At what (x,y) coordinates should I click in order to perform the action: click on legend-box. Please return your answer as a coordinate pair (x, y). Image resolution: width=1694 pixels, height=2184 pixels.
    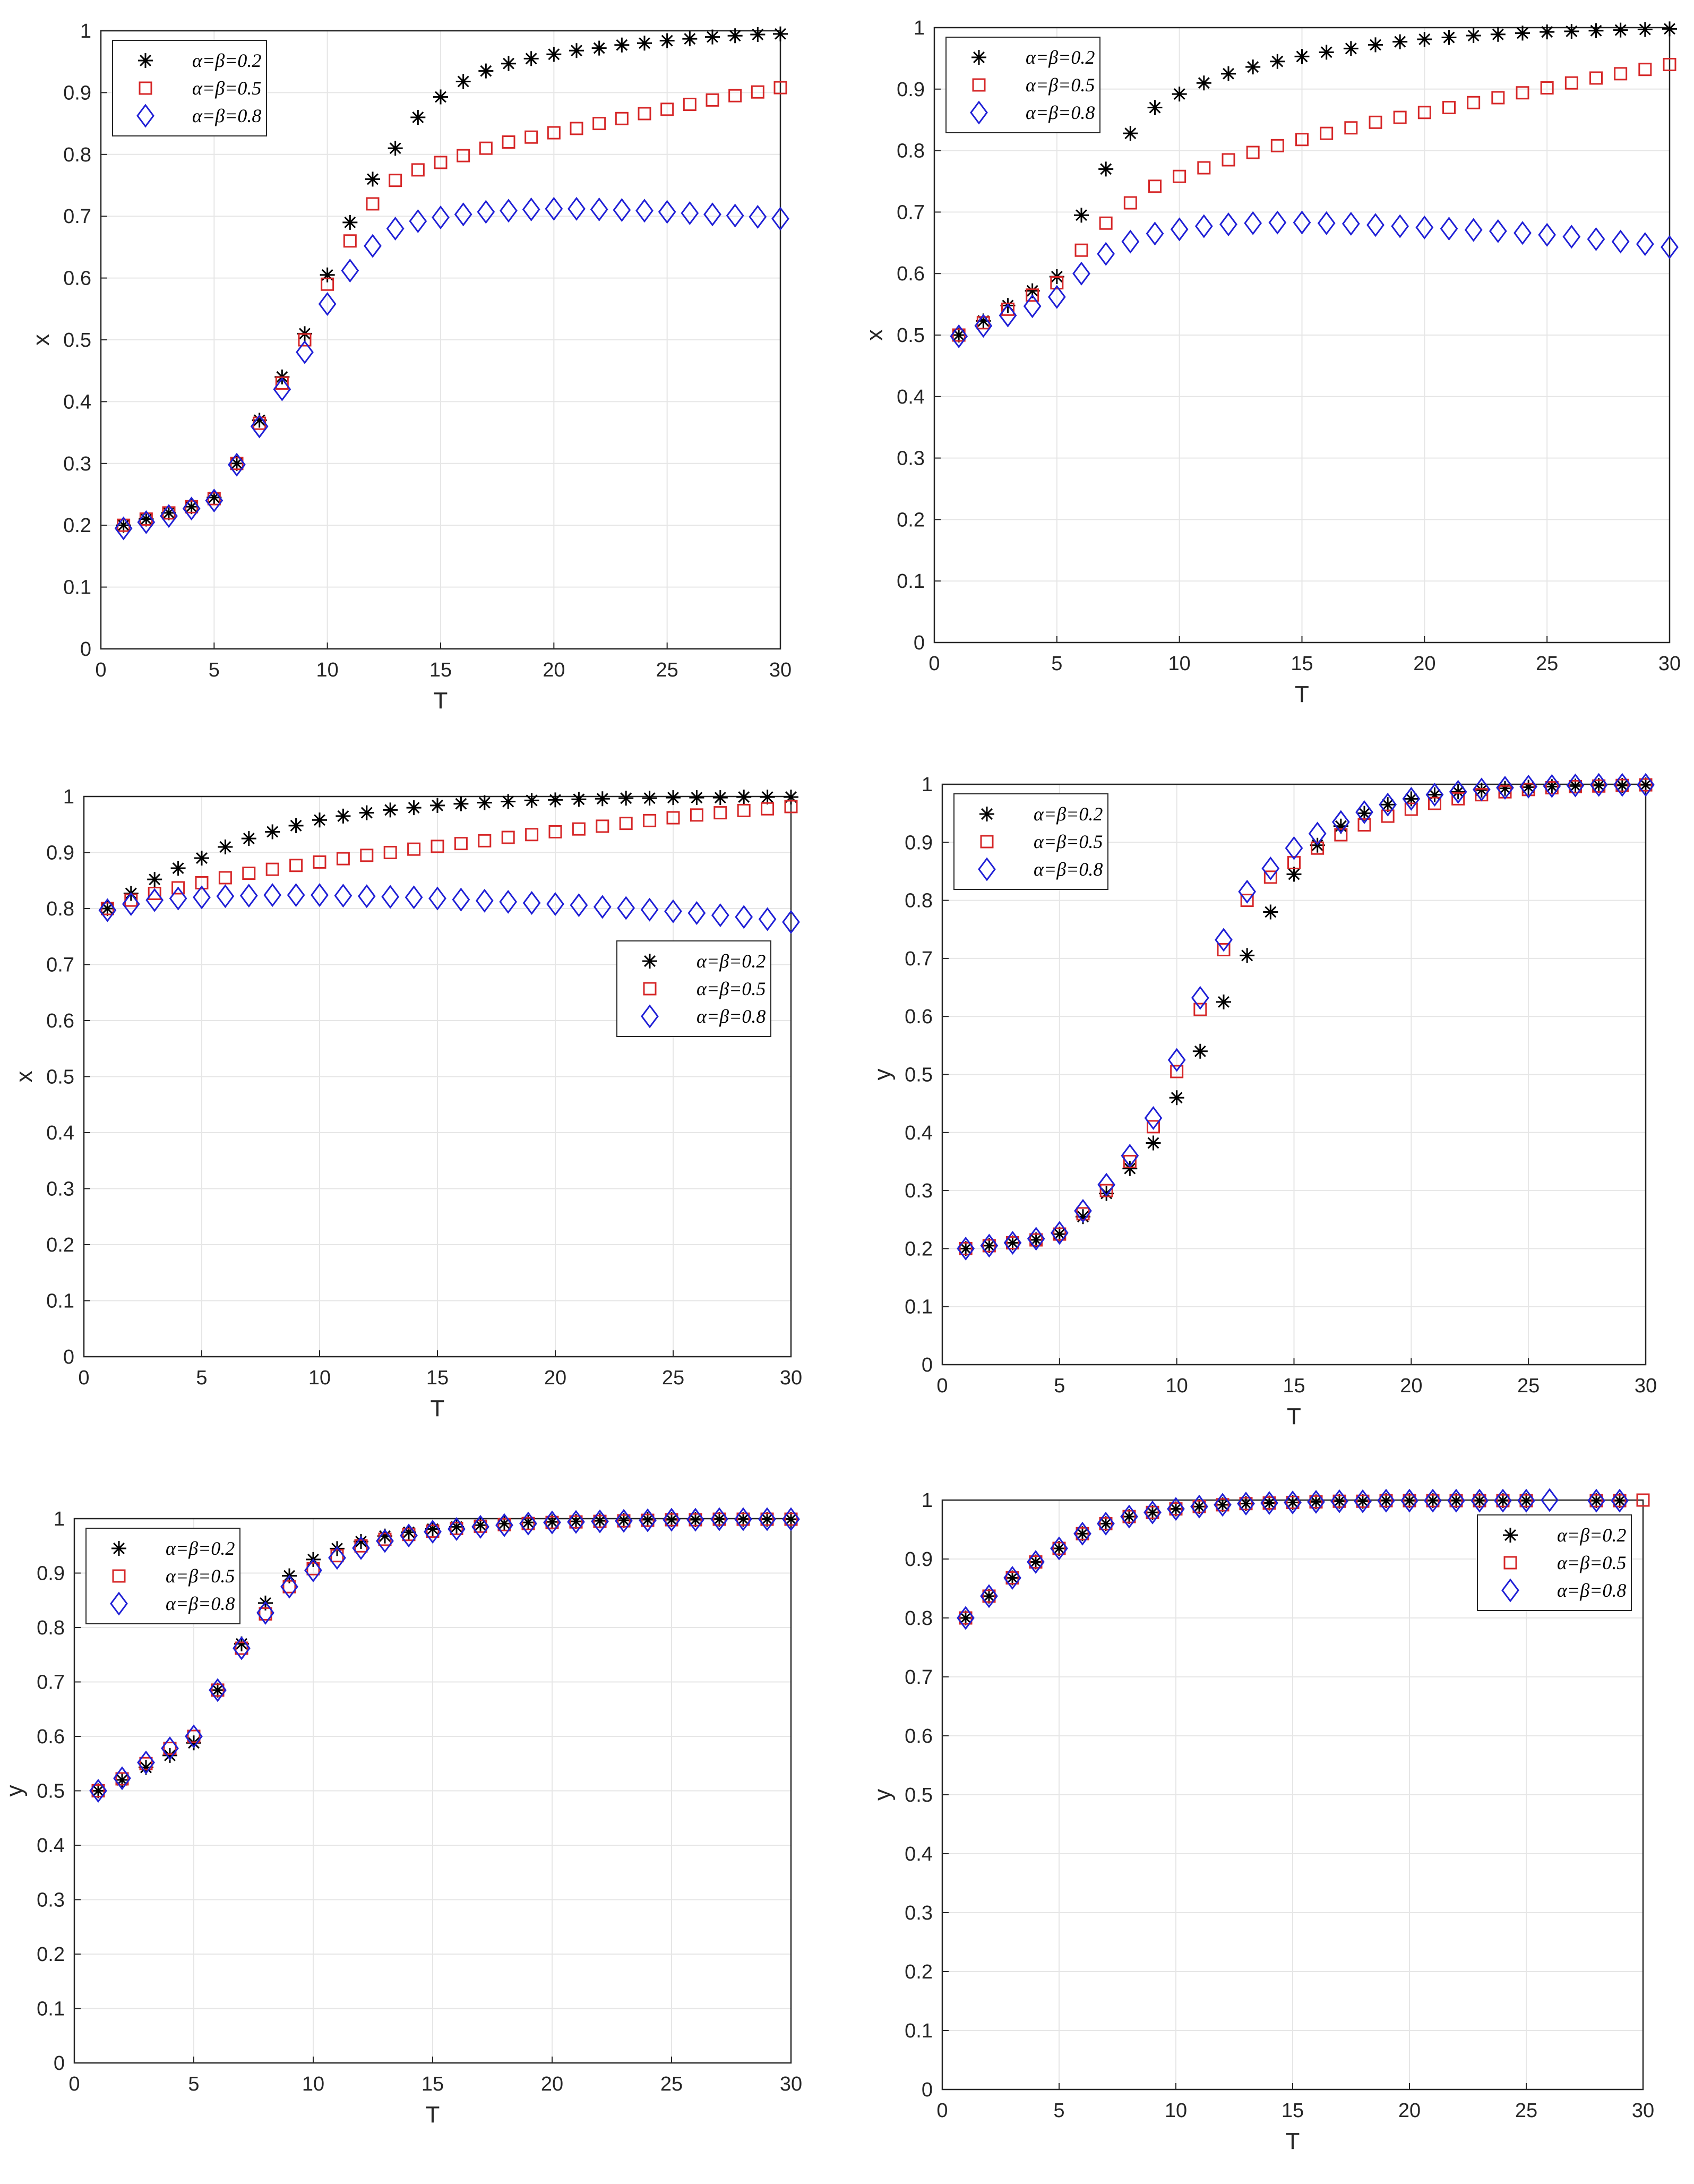
    Looking at the image, I should click on (189, 88).